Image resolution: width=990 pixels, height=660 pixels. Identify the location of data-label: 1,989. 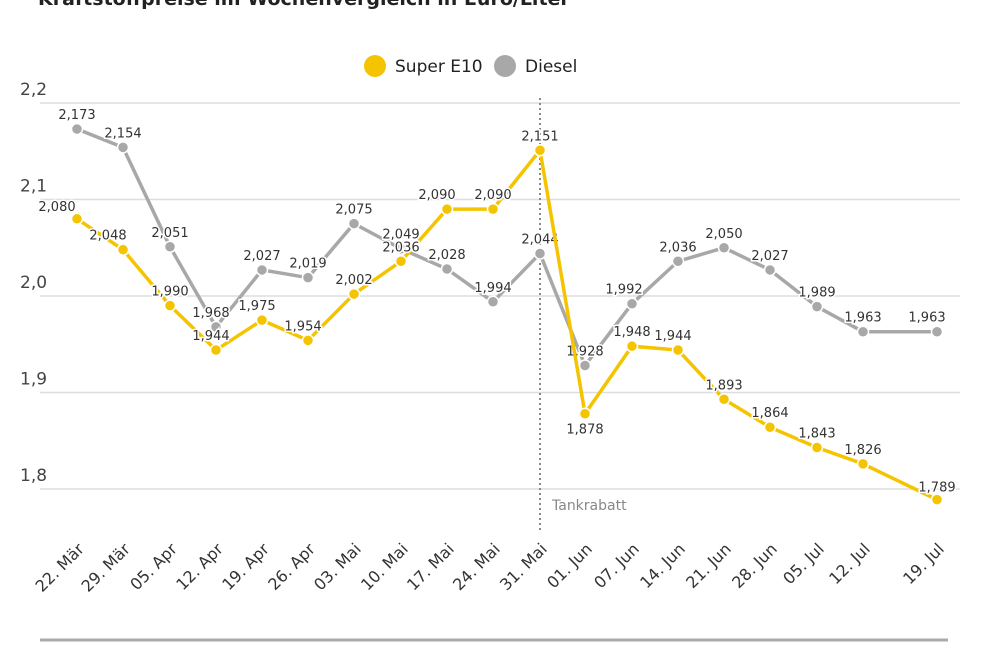
(816, 293).